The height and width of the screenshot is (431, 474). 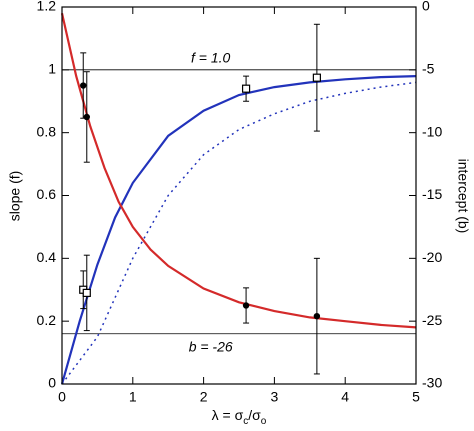 What do you see at coordinates (62, 397) in the screenshot?
I see `x-tick-label: 0` at bounding box center [62, 397].